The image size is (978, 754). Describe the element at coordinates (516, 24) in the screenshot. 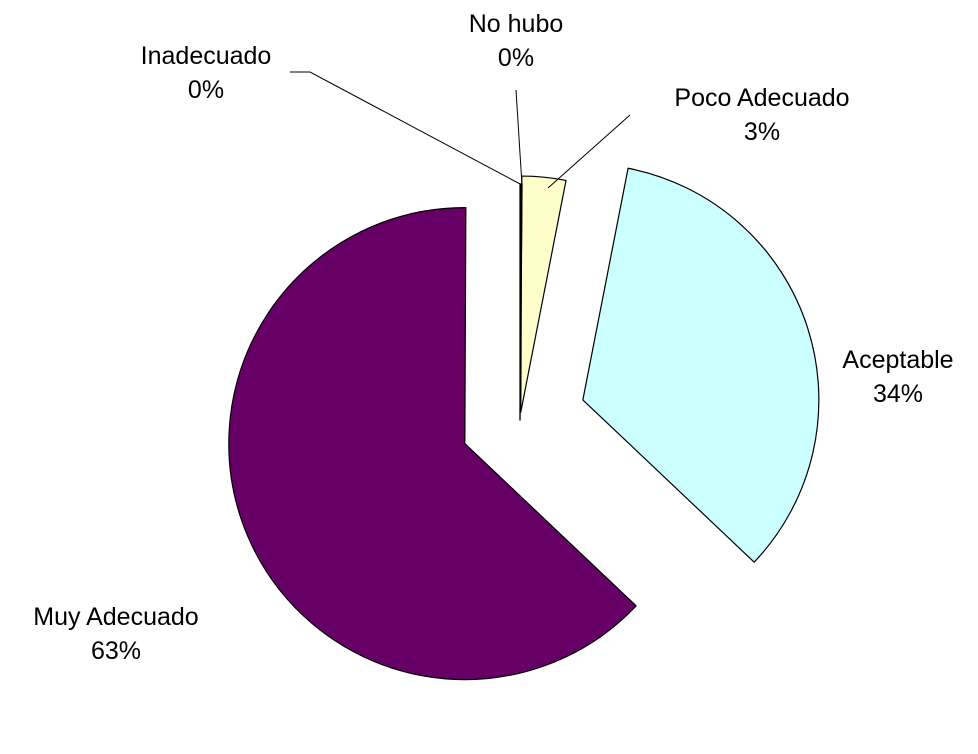

I see `slice-label-name: No hubo` at that location.